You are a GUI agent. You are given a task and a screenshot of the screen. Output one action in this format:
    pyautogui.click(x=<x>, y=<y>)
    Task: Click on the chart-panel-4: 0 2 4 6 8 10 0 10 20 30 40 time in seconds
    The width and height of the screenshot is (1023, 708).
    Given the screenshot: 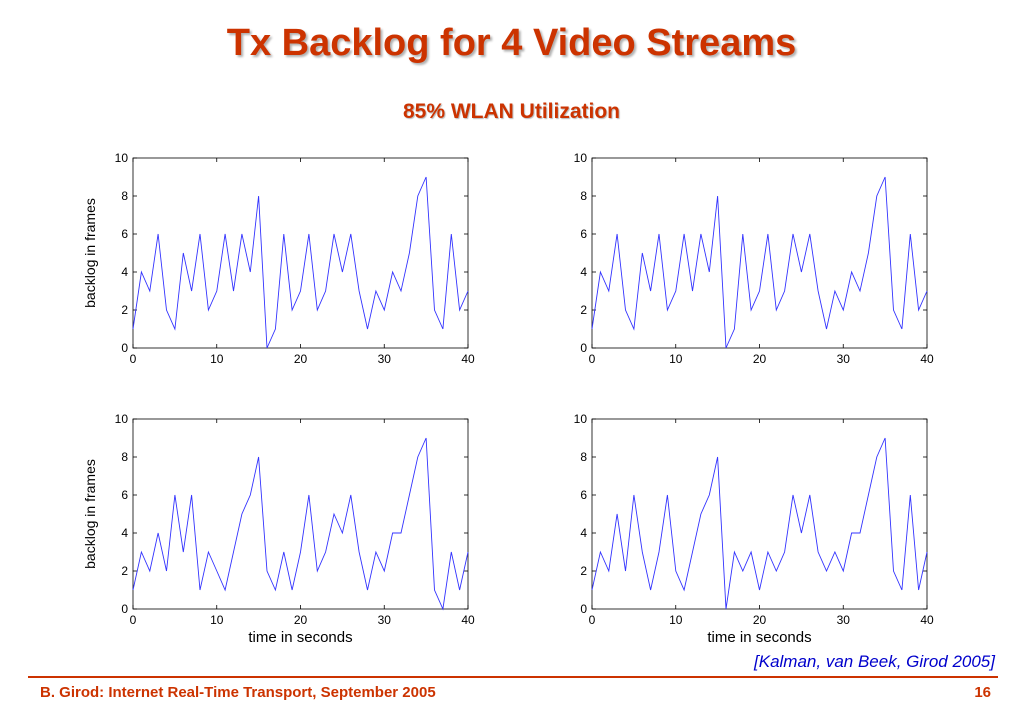 What is the action you would take?
    pyautogui.click(x=754, y=529)
    